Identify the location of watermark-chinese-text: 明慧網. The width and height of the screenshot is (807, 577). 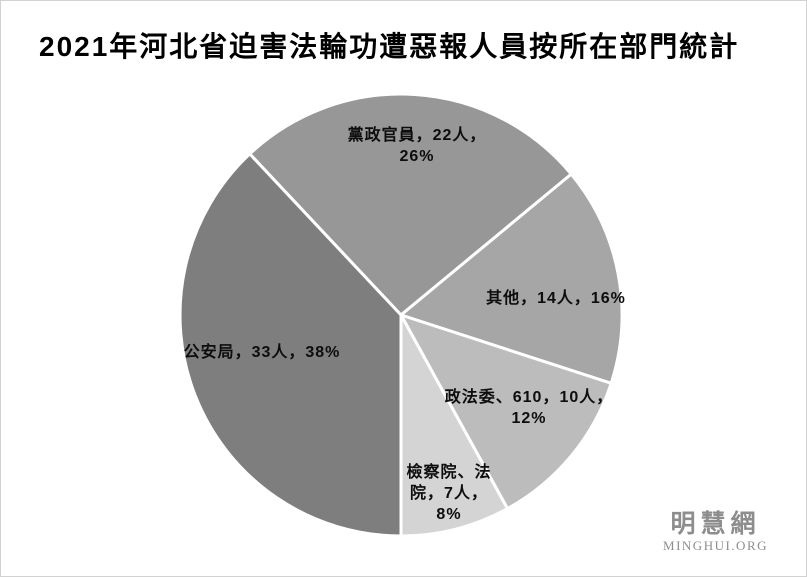
(715, 524).